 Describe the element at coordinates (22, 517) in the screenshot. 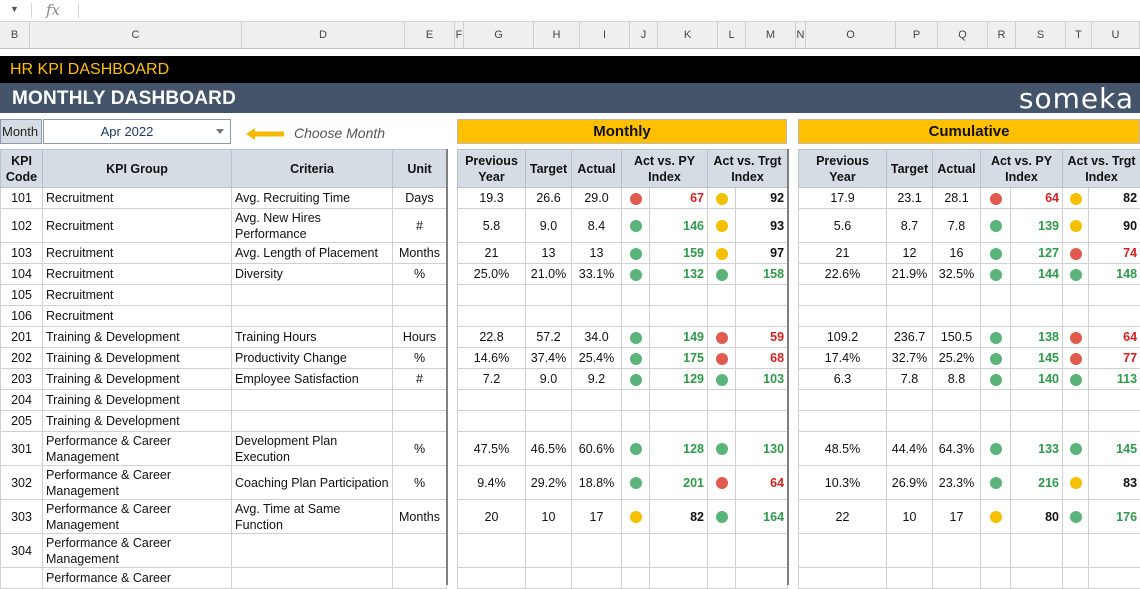

I see `kpi-code-cell: 303` at that location.